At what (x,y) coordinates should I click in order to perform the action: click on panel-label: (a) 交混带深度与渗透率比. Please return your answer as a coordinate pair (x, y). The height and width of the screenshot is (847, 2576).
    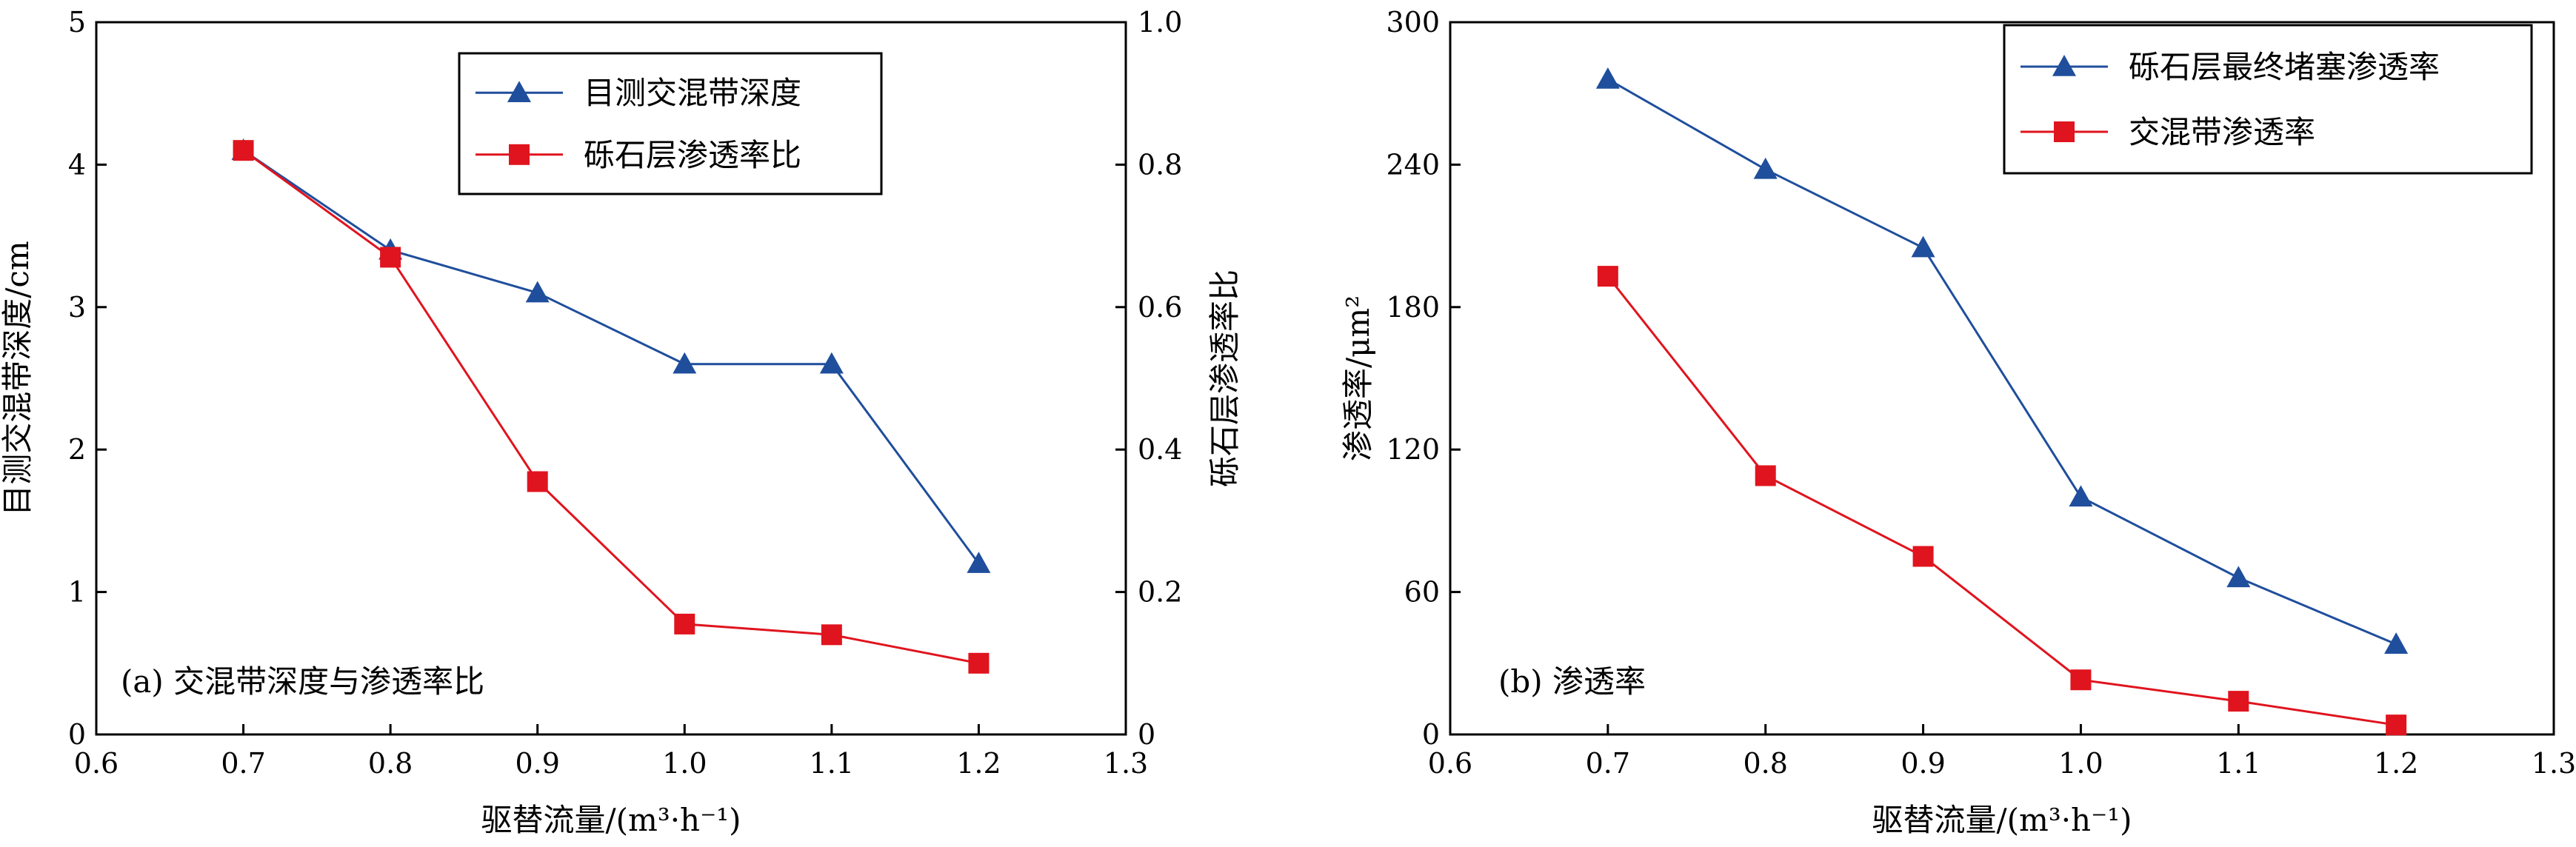
    Looking at the image, I should click on (302, 681).